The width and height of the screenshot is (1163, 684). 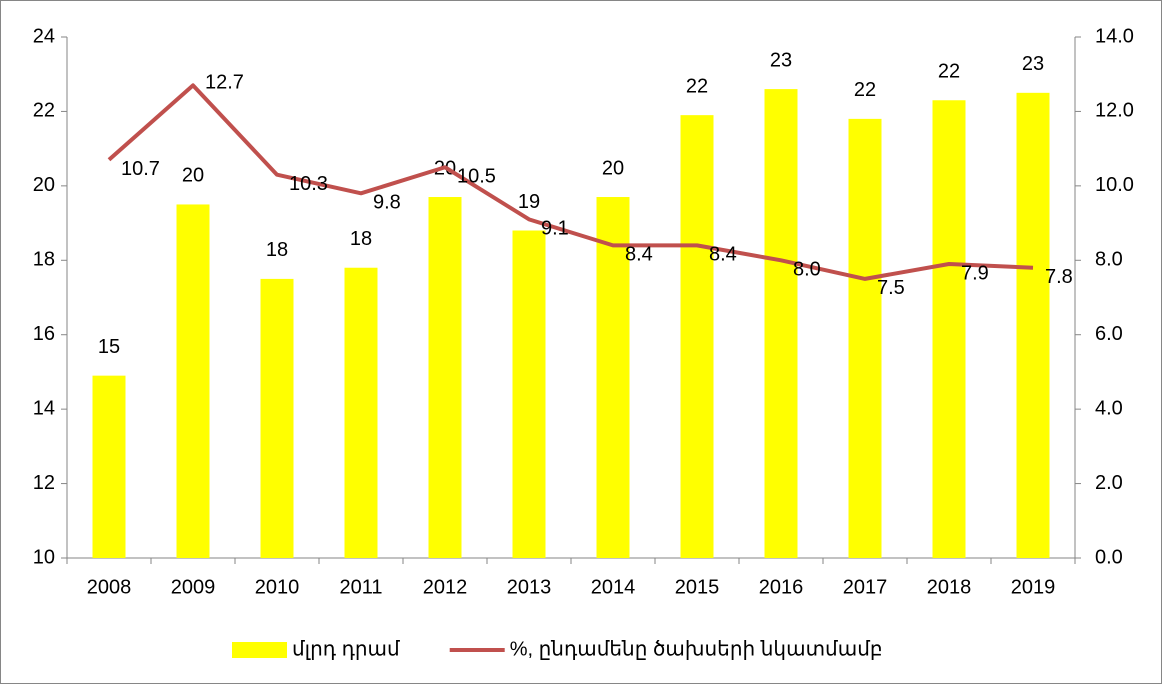 What do you see at coordinates (445, 587) in the screenshot?
I see `x-tick-label: 2012` at bounding box center [445, 587].